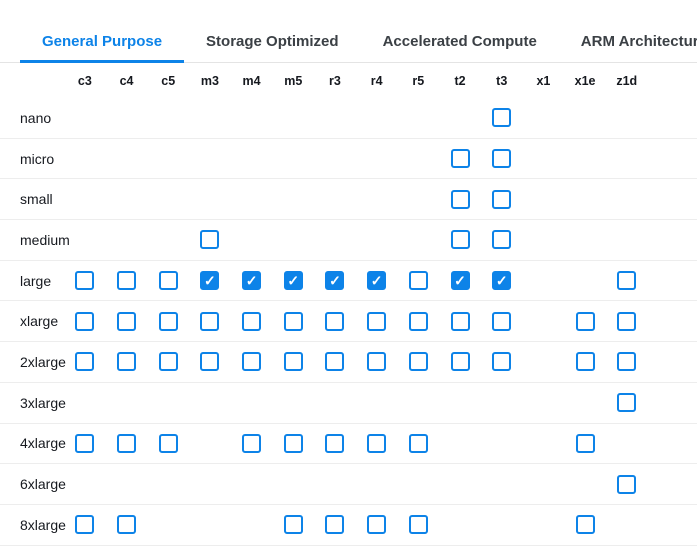 The width and height of the screenshot is (697, 546). I want to click on row-label-2xlarge: 2xlarge, so click(43, 361).